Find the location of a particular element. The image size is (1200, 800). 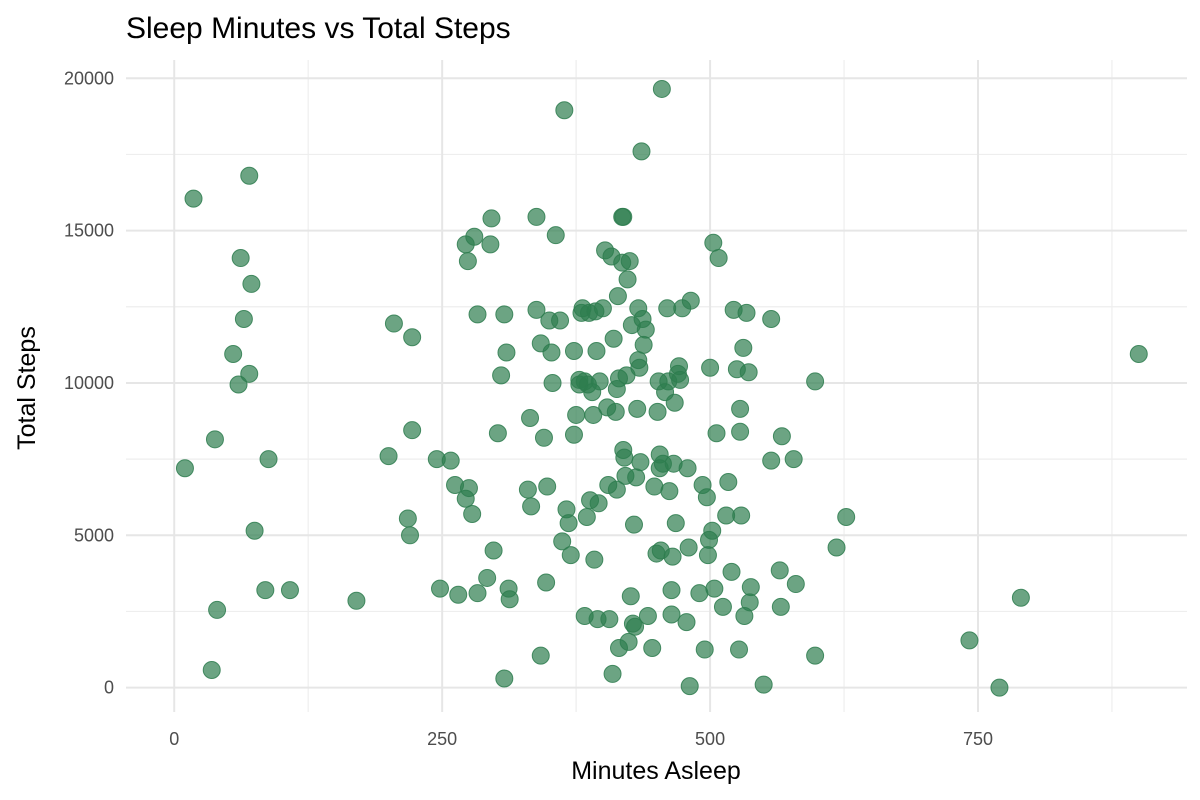

x-axis-tick-labels: 0 250 500 750 is located at coordinates (581, 739).